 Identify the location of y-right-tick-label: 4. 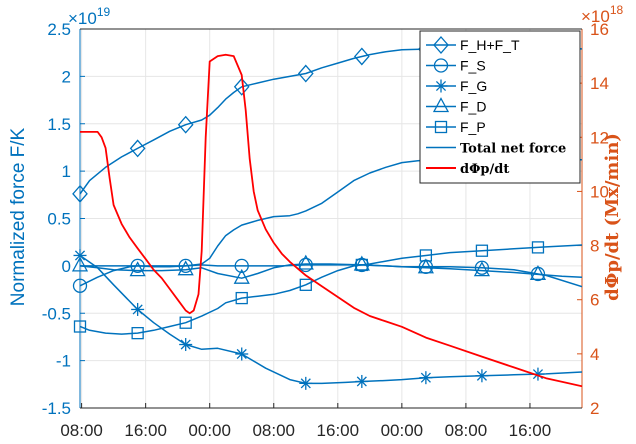
(594, 354).